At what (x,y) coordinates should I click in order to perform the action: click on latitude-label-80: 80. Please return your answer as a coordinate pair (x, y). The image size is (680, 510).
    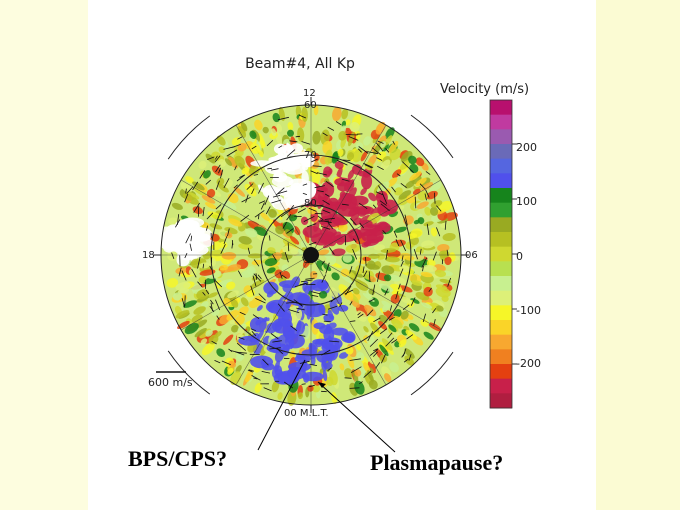
    Looking at the image, I should click on (310, 203).